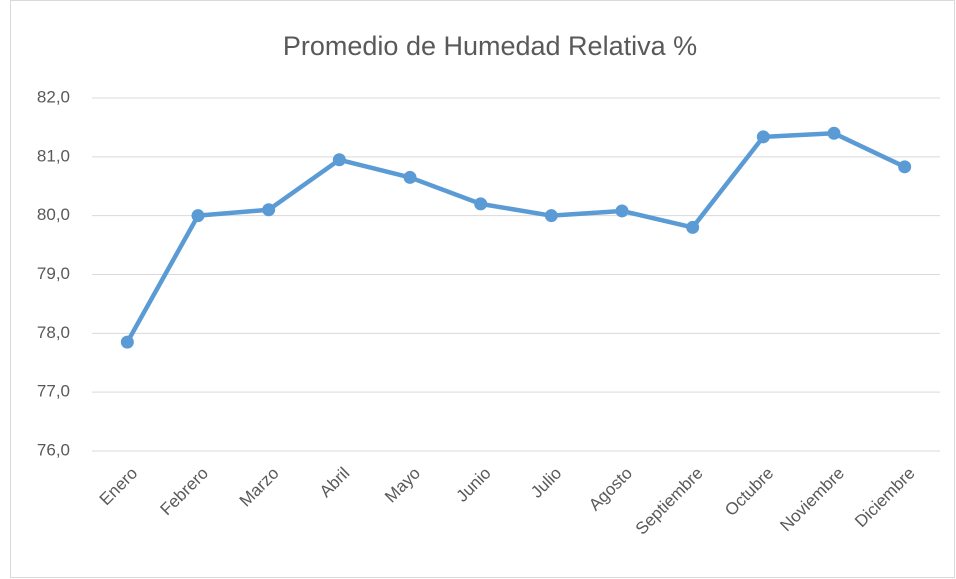  Describe the element at coordinates (53, 96) in the screenshot. I see `y-tick-label: 82,0` at that location.